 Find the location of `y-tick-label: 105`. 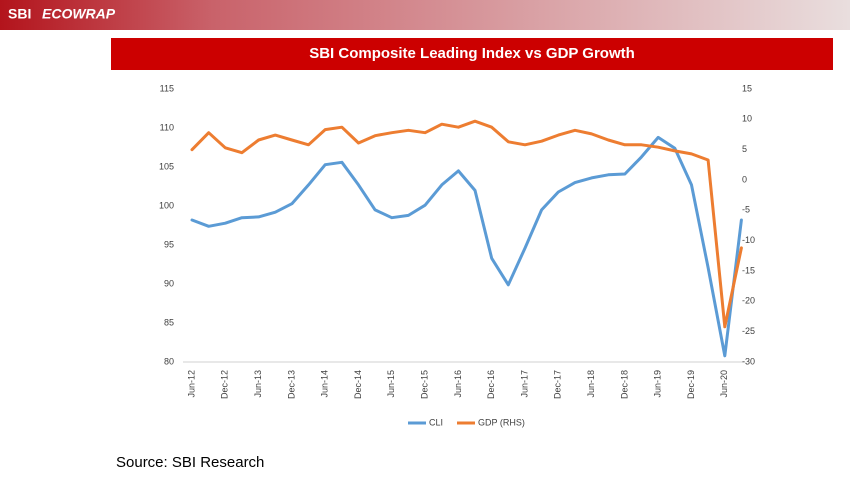

y-tick-label: 105 is located at coordinates (166, 166).